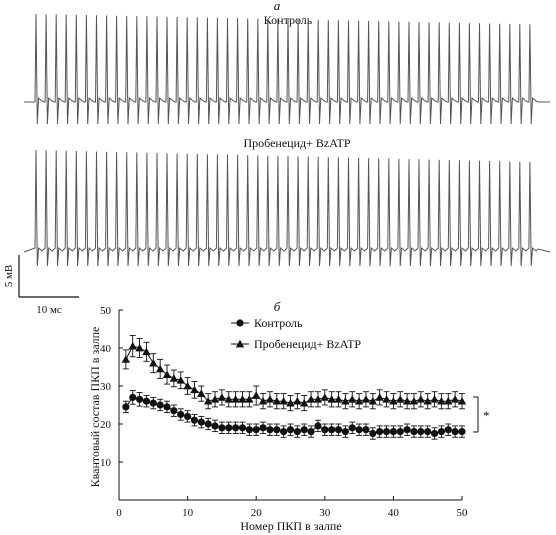 The width and height of the screenshot is (556, 535). Describe the element at coordinates (188, 513) in the screenshot. I see `x-tick-label: 10` at that location.